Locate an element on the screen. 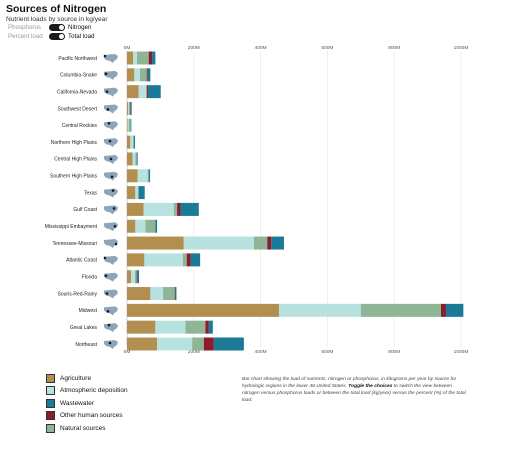 This screenshot has height=452, width=528. load-switch is located at coordinates (57, 36).